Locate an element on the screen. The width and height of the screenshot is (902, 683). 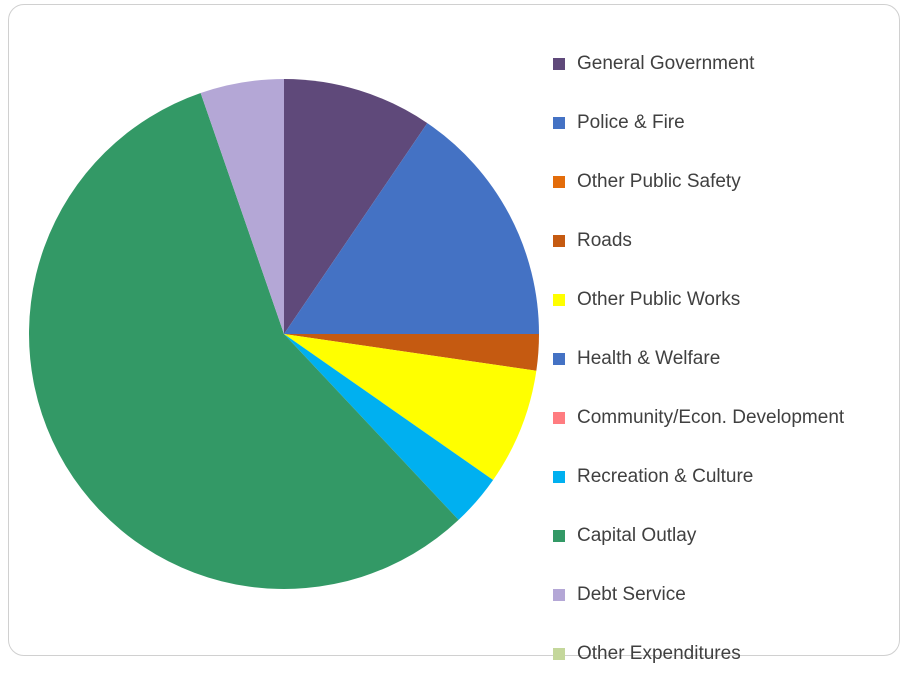
legend-label: General Government is located at coordinates (666, 63).